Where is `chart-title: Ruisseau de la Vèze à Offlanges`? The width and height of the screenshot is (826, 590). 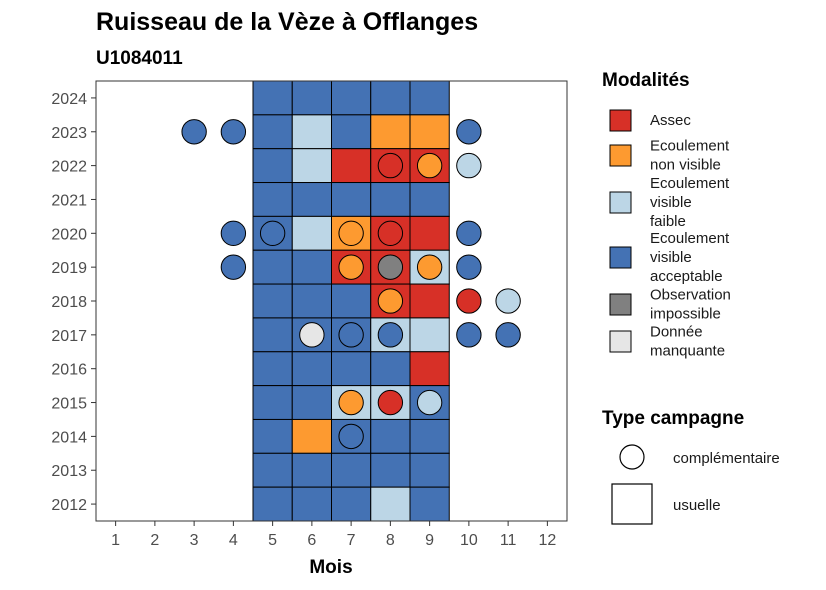
chart-title: Ruisseau de la Vèze à Offlanges is located at coordinates (287, 22).